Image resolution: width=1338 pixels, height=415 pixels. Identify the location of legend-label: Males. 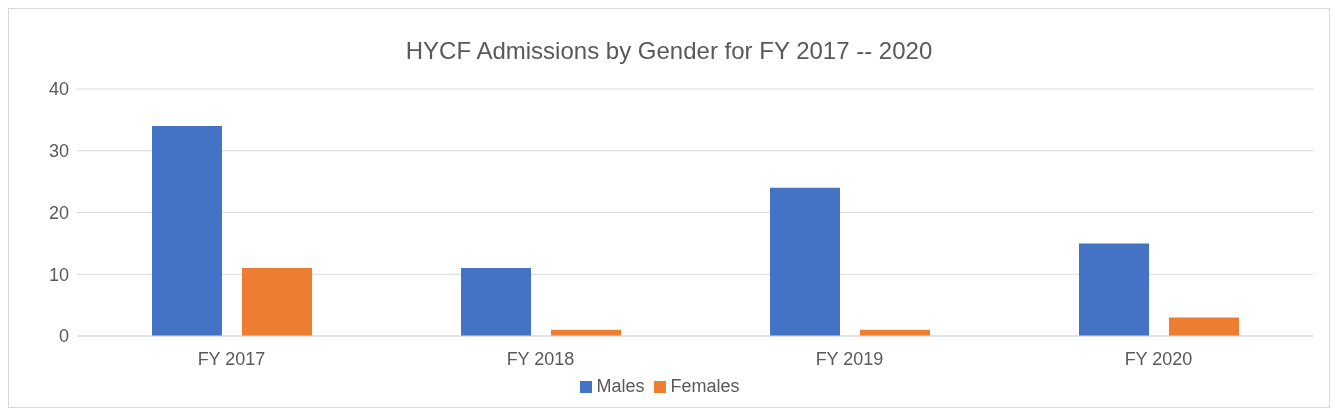
(620, 386).